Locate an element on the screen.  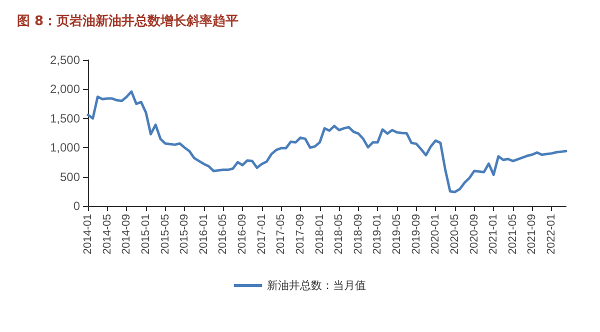
x-tick-label: 2020-05 is located at coordinates (454, 234).